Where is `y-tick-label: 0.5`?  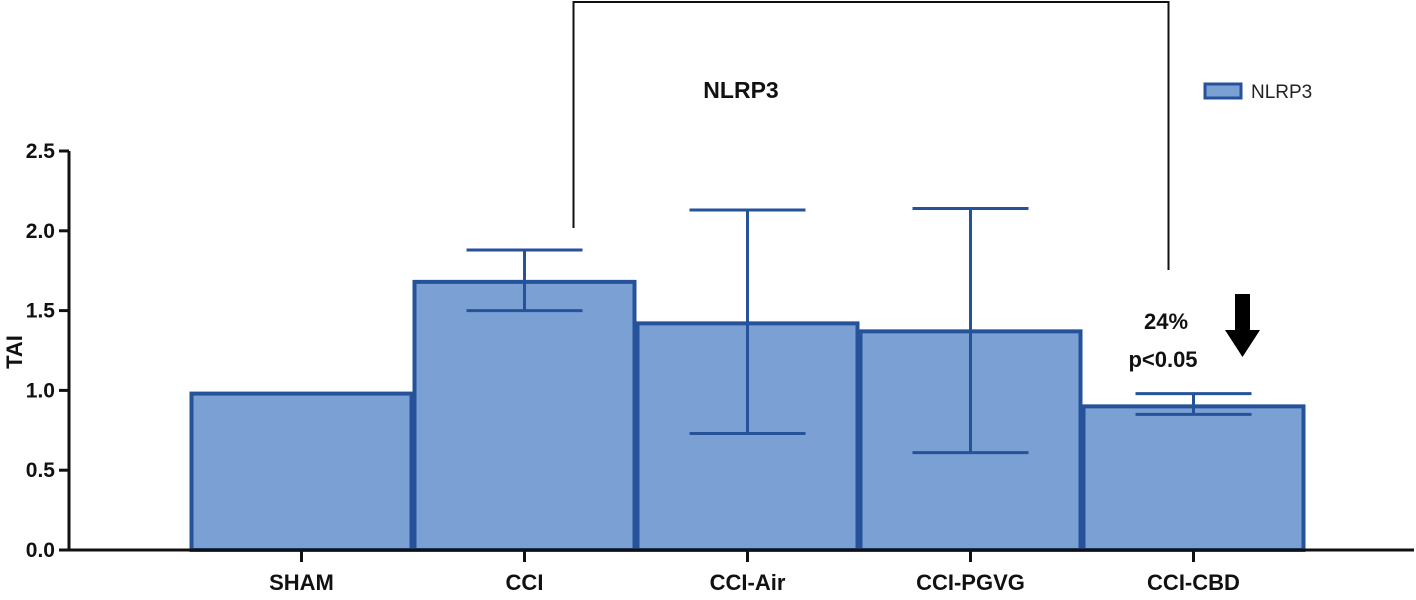
y-tick-label: 0.5 is located at coordinates (41, 470).